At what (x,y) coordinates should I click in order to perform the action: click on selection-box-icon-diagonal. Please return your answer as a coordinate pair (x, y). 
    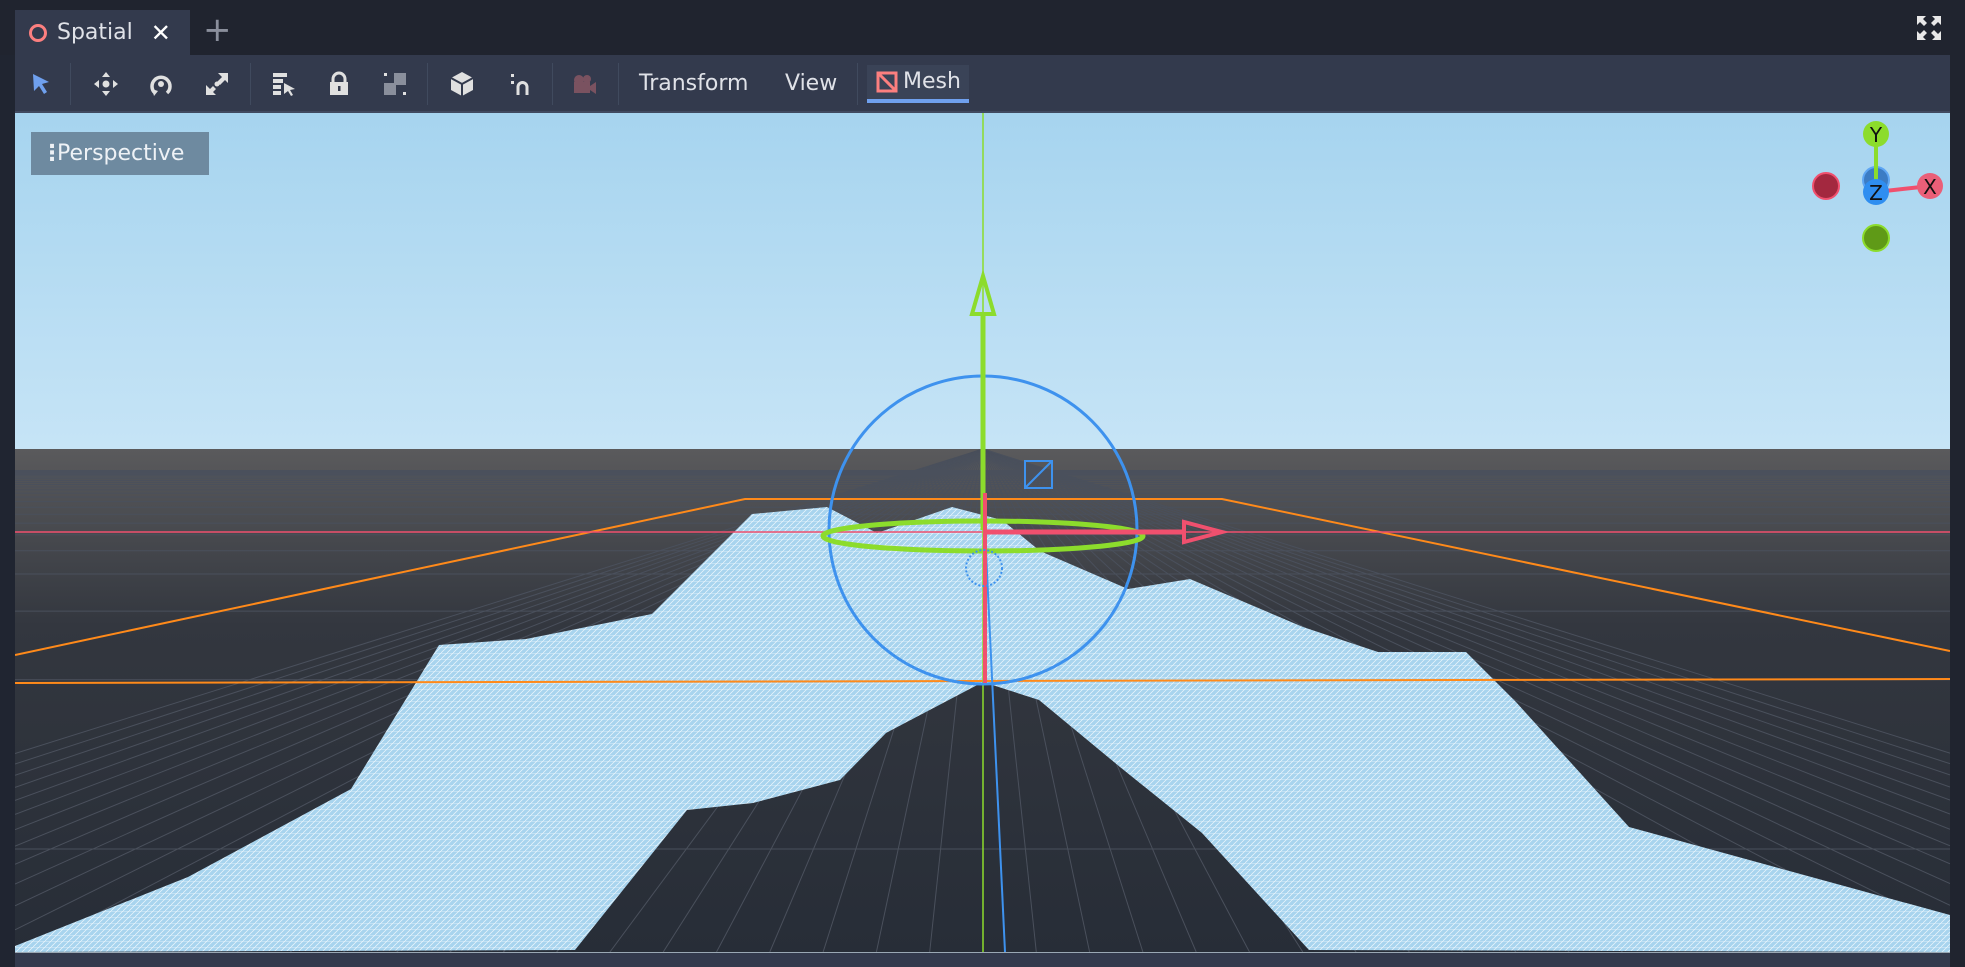
    Looking at the image, I should click on (1038, 474).